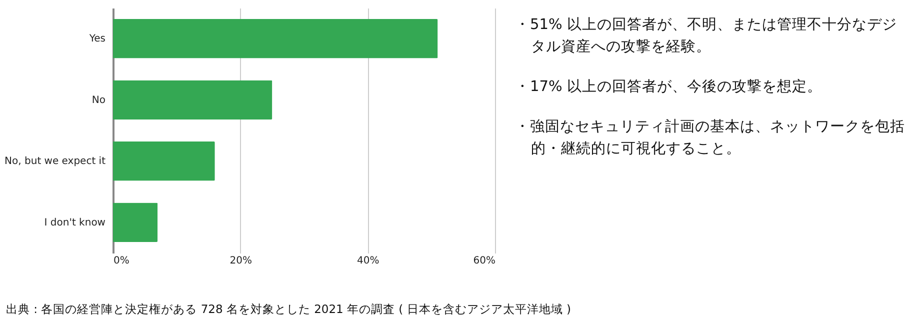 Image resolution: width=920 pixels, height=330 pixels. Describe the element at coordinates (241, 261) in the screenshot. I see `x-tick-label: 20%` at that location.